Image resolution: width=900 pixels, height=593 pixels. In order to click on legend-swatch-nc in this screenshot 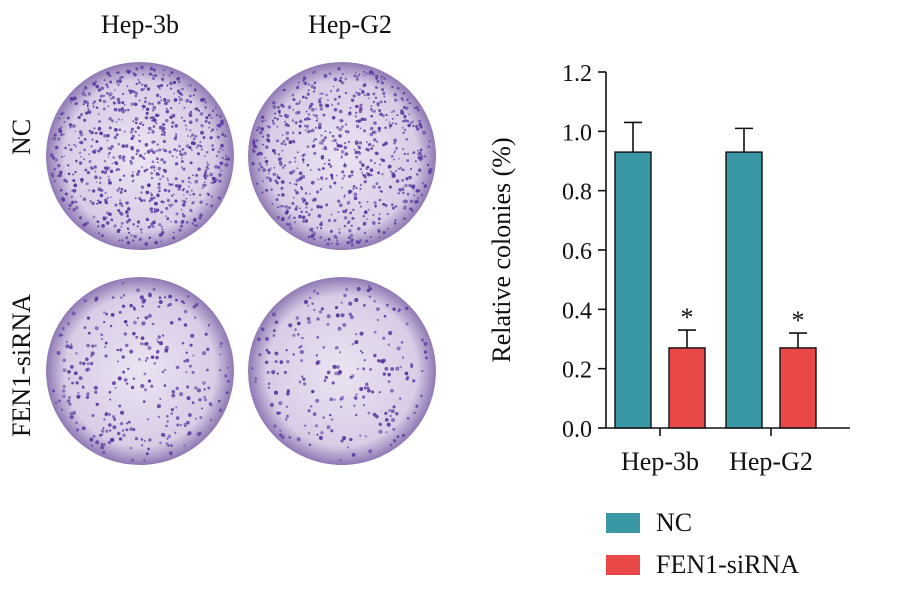, I will do `click(623, 523)`.